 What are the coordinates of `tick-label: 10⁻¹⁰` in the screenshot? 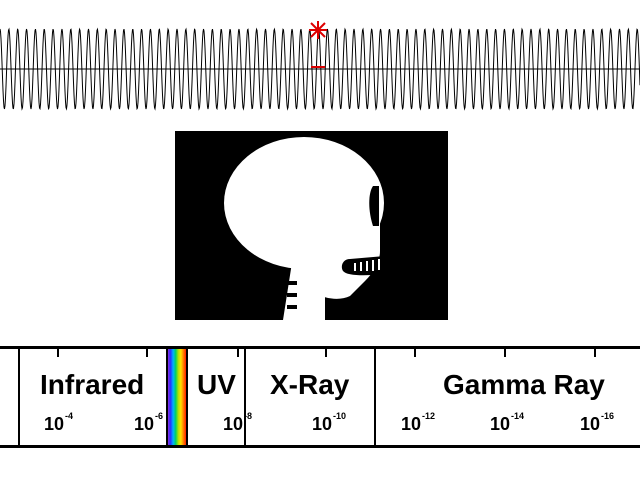 It's located at (329, 422).